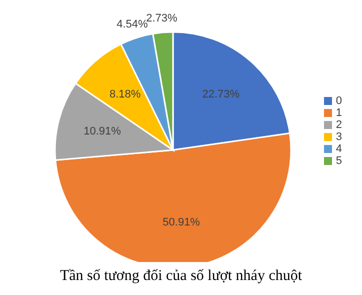 The width and height of the screenshot is (362, 295). I want to click on data-label: 2.73%, so click(162, 18).